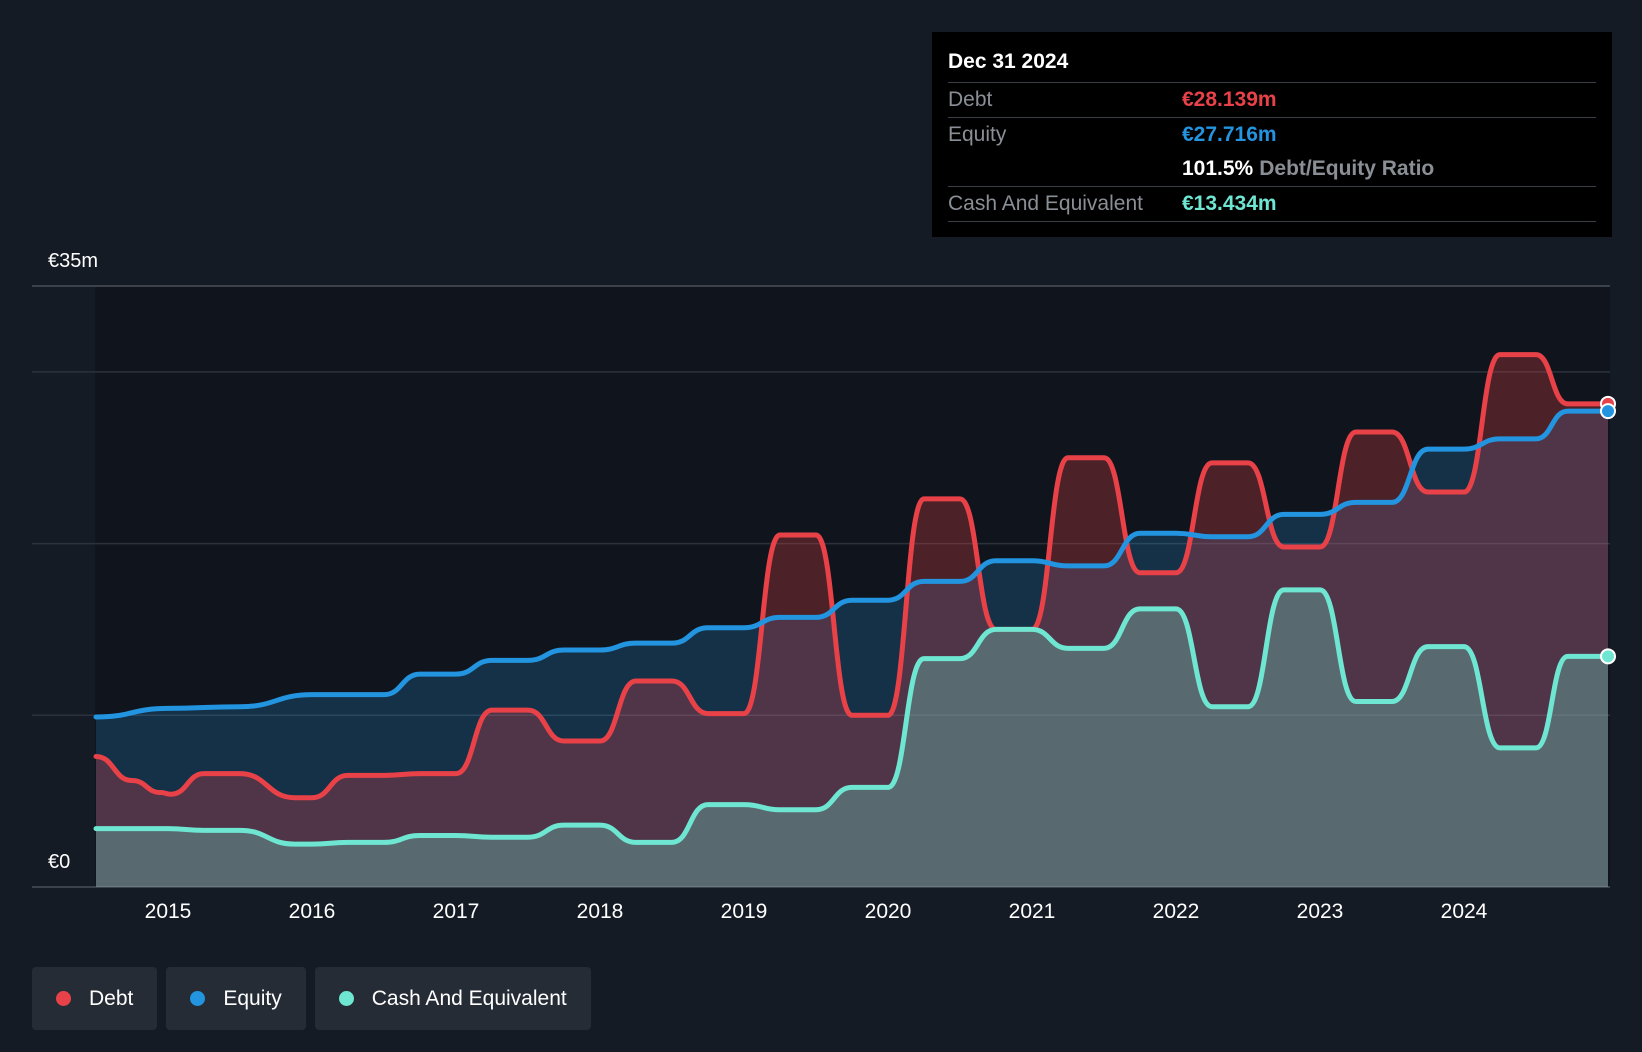 The height and width of the screenshot is (1052, 1642). What do you see at coordinates (1320, 911) in the screenshot?
I see `x-tick-label: 2023` at bounding box center [1320, 911].